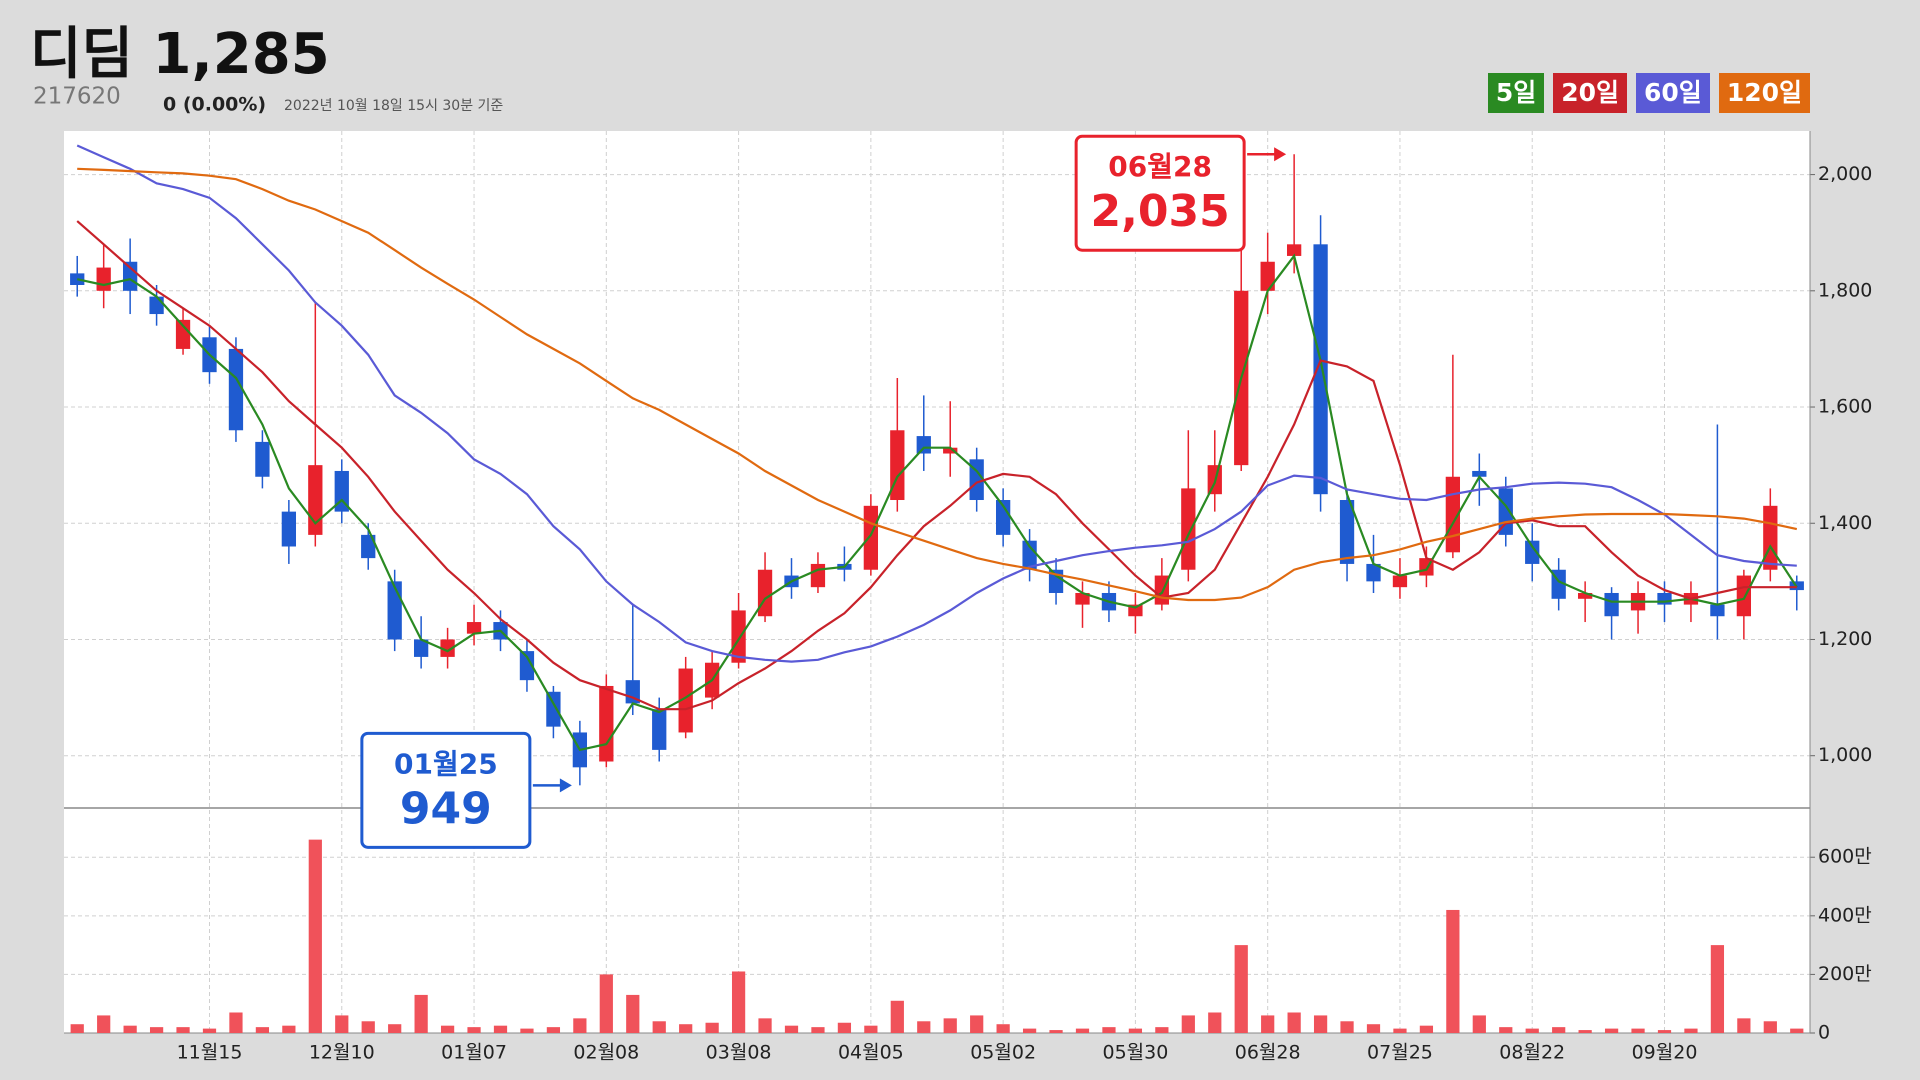  What do you see at coordinates (393, 106) in the screenshot?
I see `timestamp: 2022년 10월 18일 15시 30분 기준` at bounding box center [393, 106].